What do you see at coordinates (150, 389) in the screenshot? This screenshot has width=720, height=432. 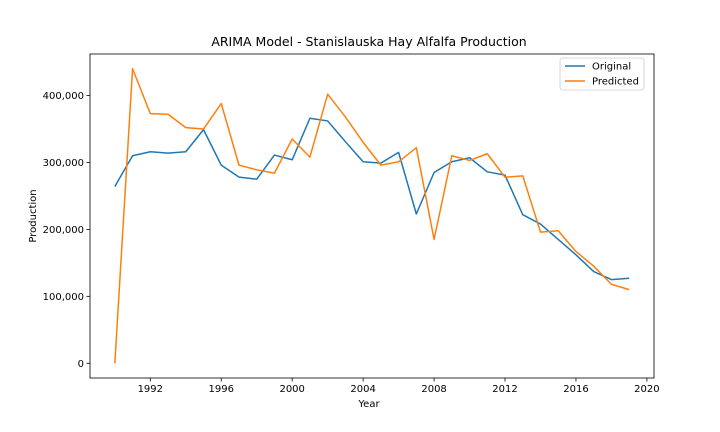 I see `x-tick-label: 1992` at bounding box center [150, 389].